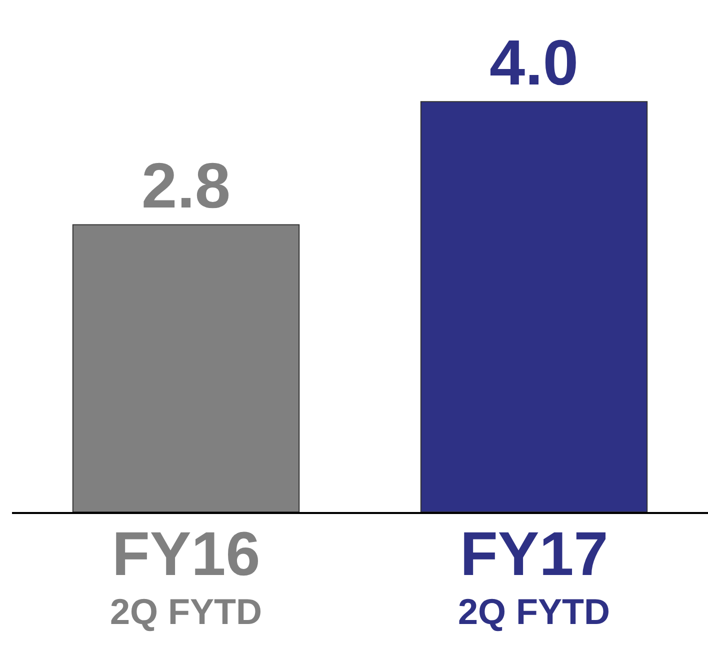  Describe the element at coordinates (534, 62) in the screenshot. I see `data-label: 4.0` at that location.